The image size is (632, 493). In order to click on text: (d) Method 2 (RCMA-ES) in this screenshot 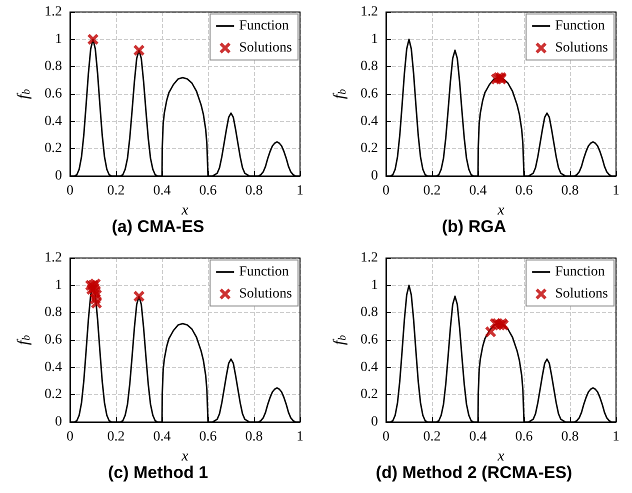, I will do `click(474, 472)`.